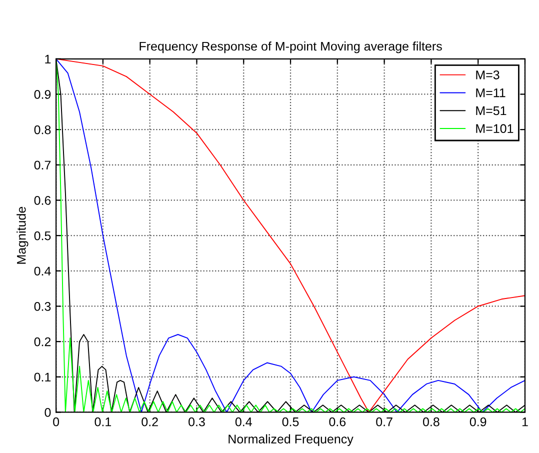 The image size is (539, 453). I want to click on x-tick-label: 0.4, so click(243, 421).